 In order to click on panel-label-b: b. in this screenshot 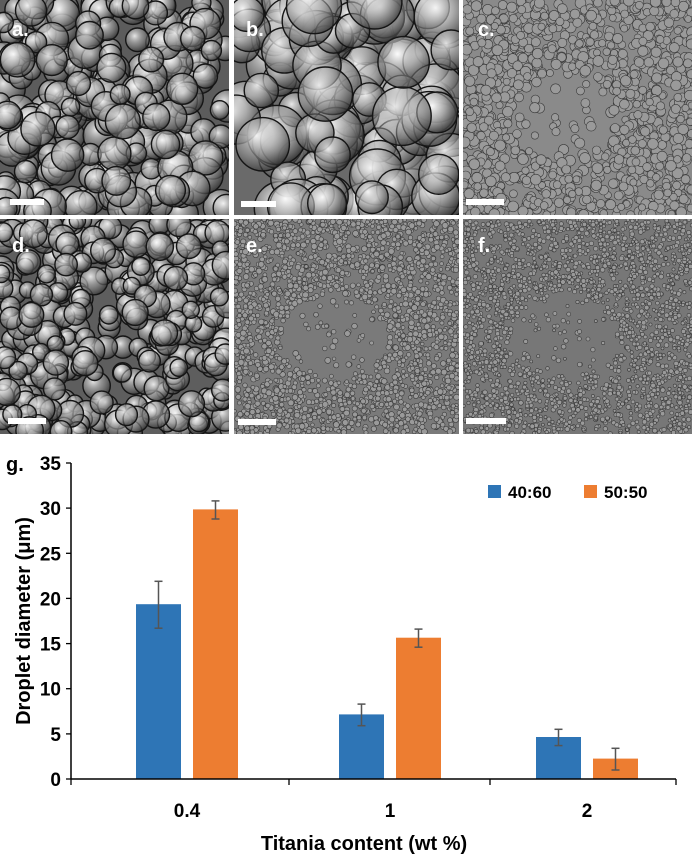, I will do `click(255, 30)`.